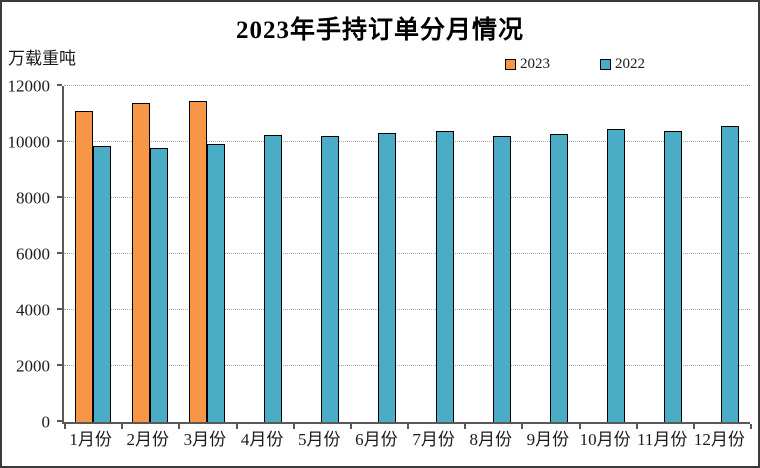  Describe the element at coordinates (215, 283) in the screenshot. I see `bar-2022-3月份` at that location.